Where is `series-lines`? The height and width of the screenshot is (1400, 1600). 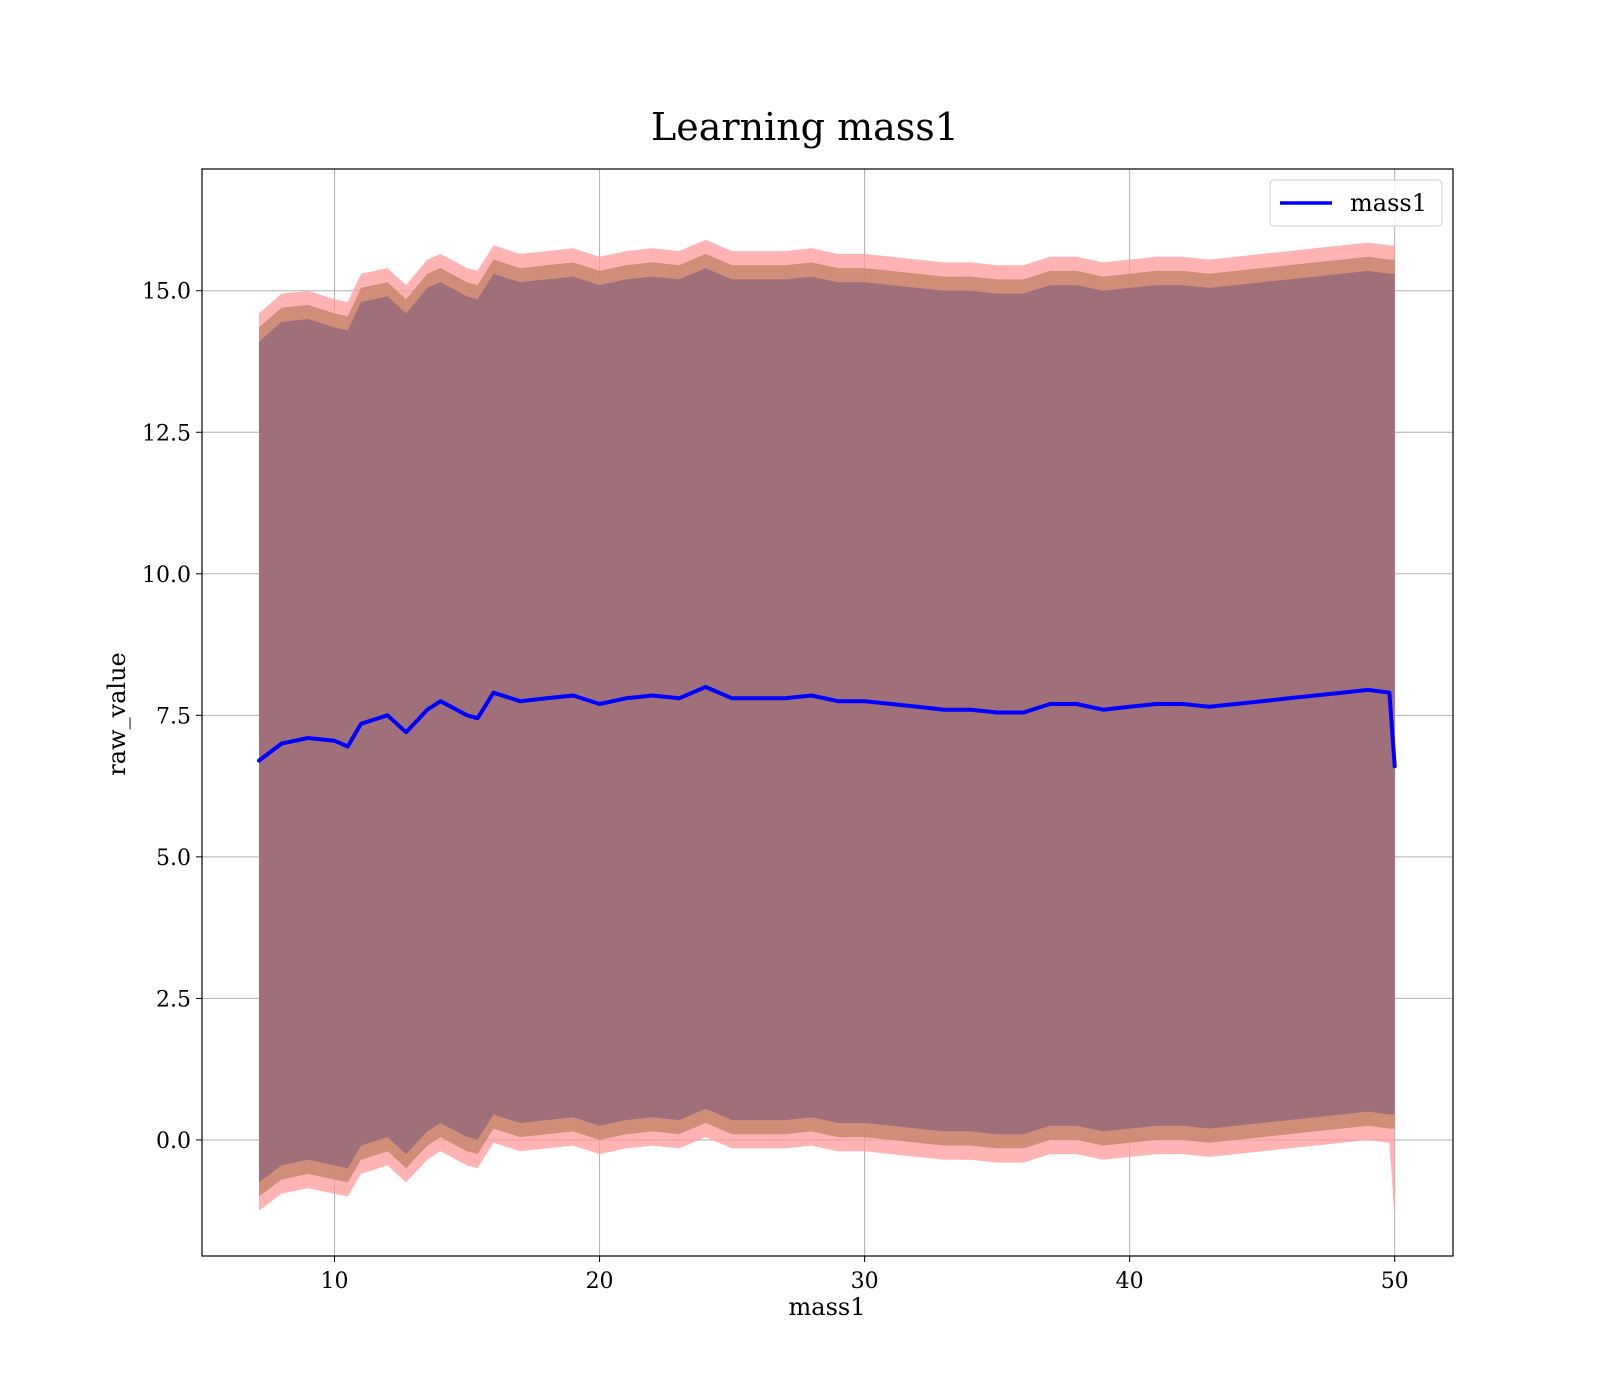 series-lines is located at coordinates (827, 727).